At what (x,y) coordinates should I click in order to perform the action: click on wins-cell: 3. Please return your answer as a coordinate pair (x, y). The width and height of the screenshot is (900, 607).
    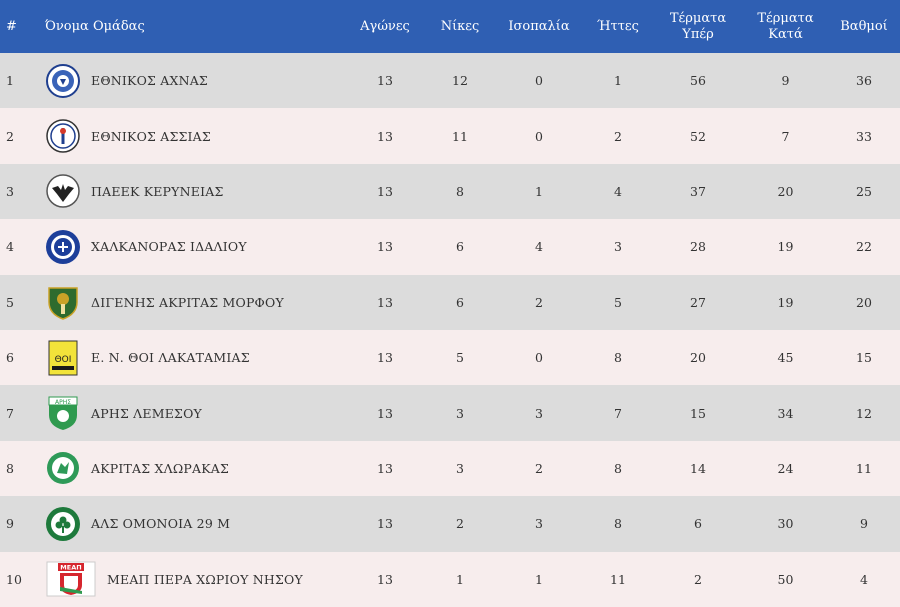
    Looking at the image, I should click on (460, 468).